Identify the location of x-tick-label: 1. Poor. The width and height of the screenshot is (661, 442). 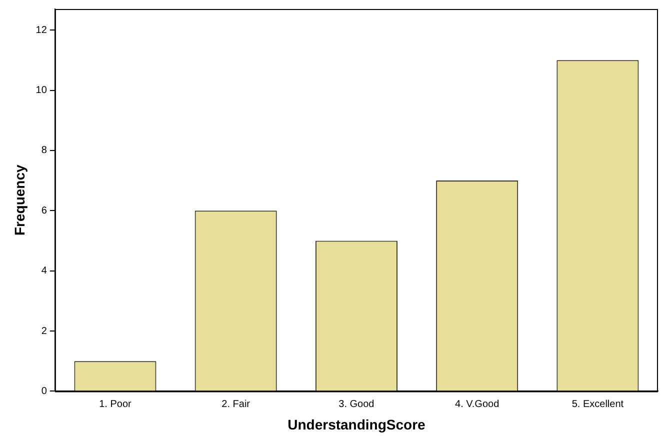
(115, 404).